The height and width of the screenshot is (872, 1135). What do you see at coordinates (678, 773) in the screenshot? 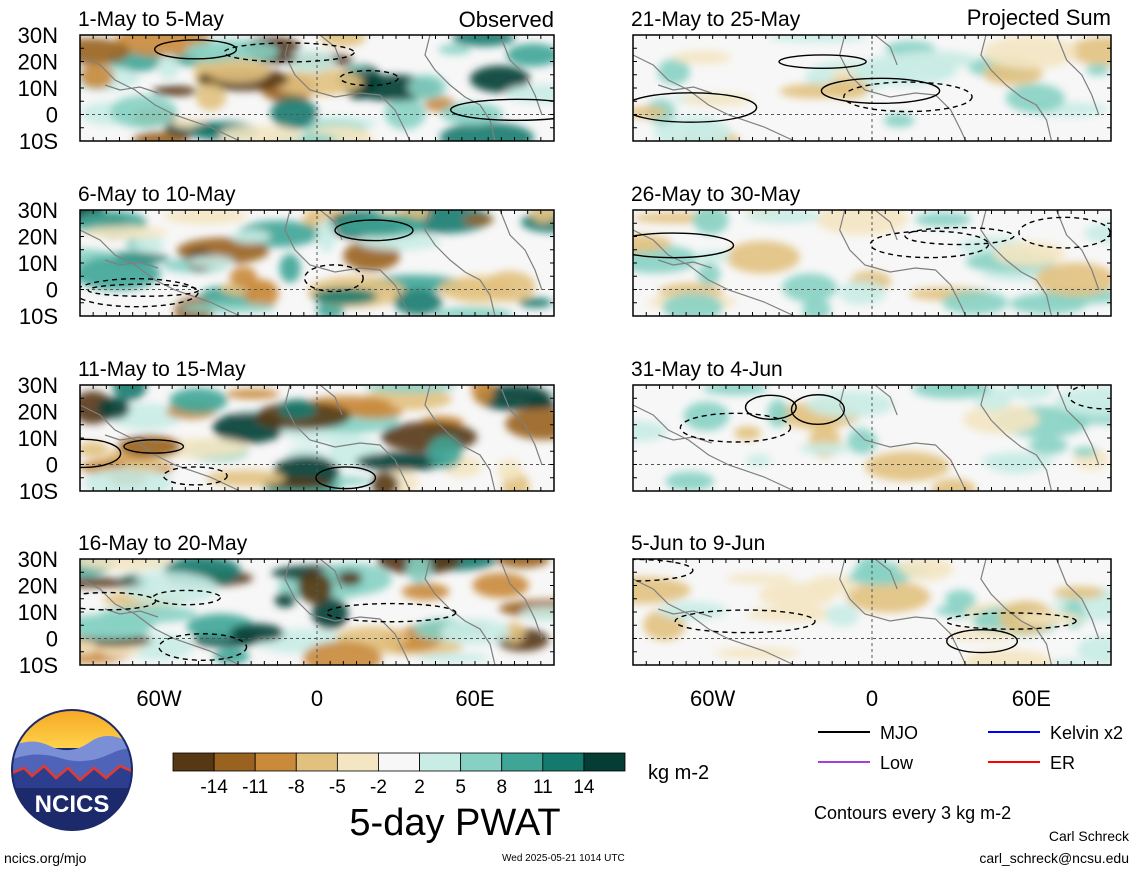
I see `colorbar-units: kg m-2` at bounding box center [678, 773].